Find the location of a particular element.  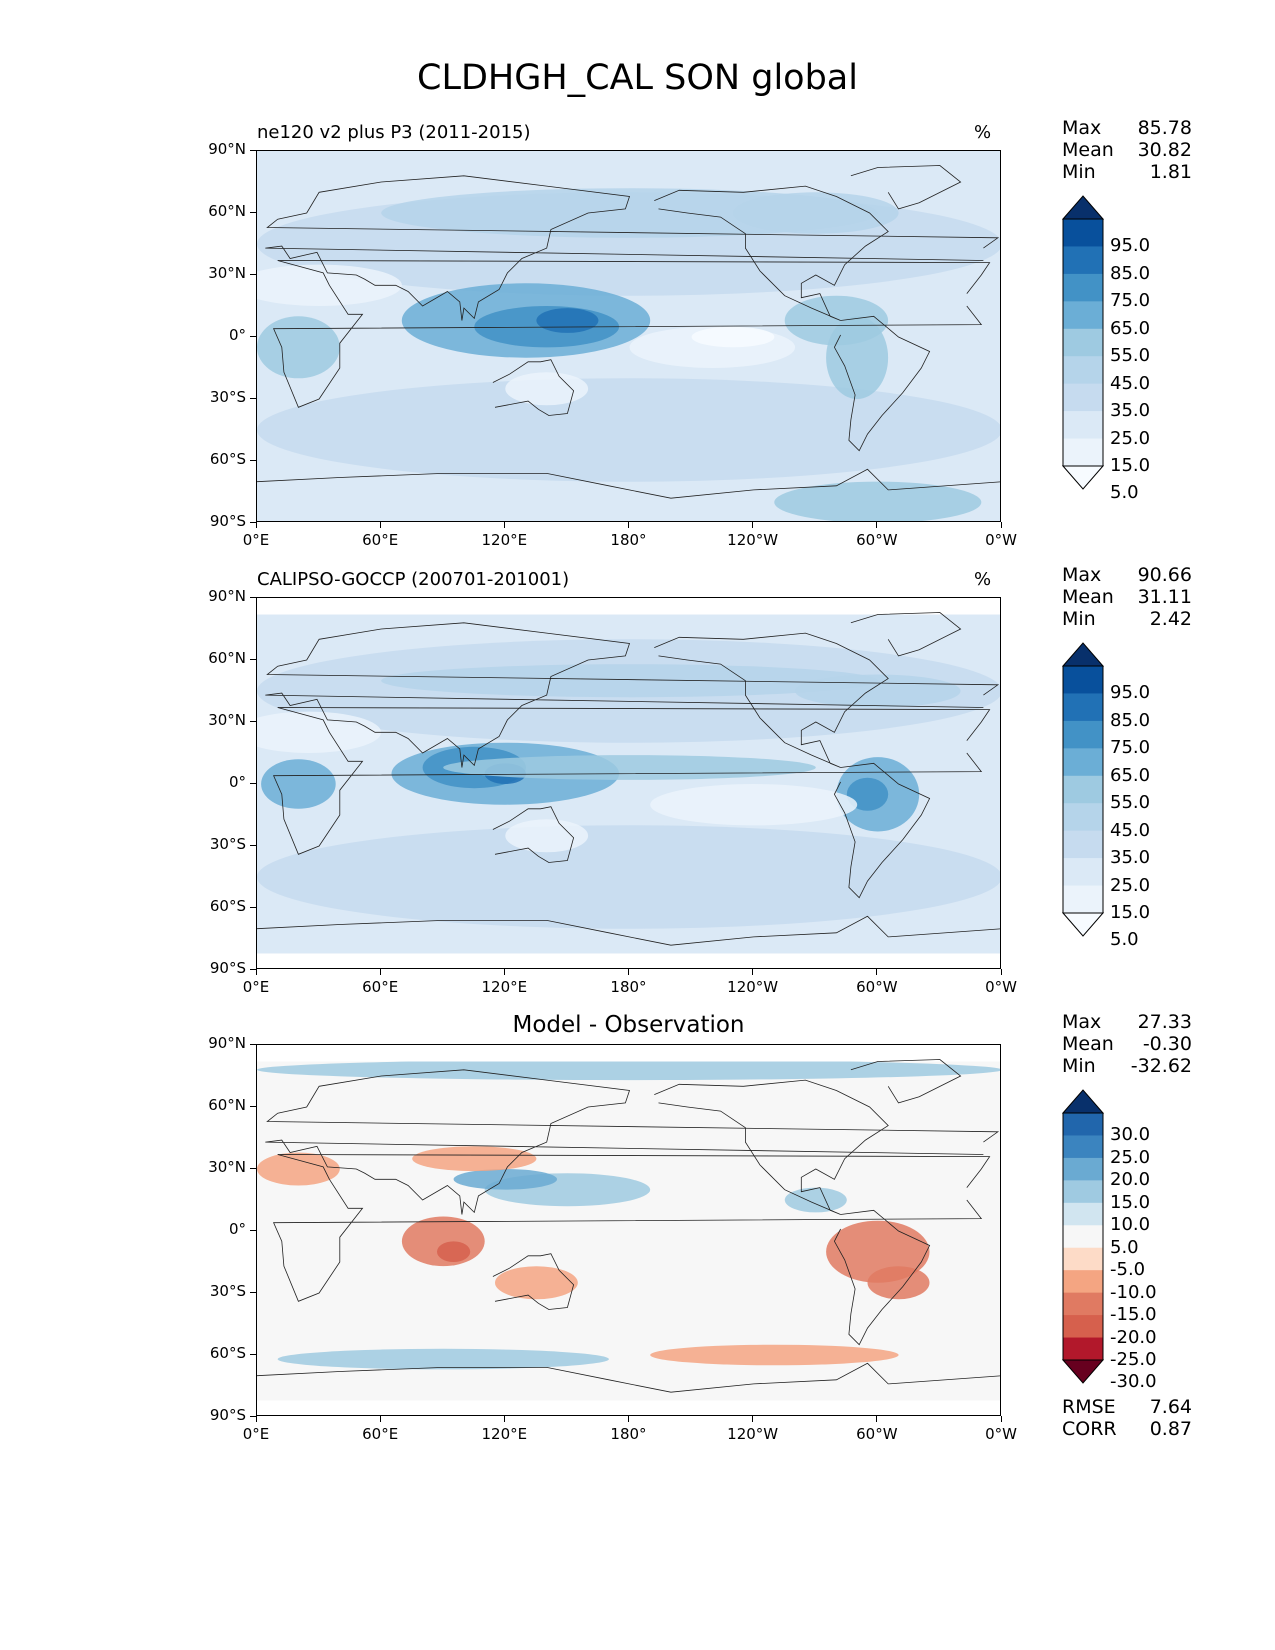

coastline-samerica is located at coordinates (882, 1277).